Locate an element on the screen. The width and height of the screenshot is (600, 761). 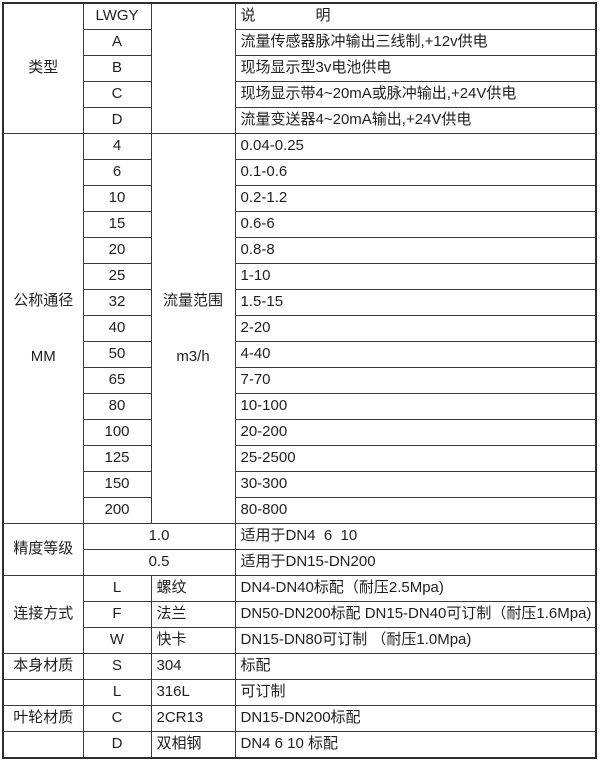
range-cell: 0.2-1.2 is located at coordinates (415, 198).